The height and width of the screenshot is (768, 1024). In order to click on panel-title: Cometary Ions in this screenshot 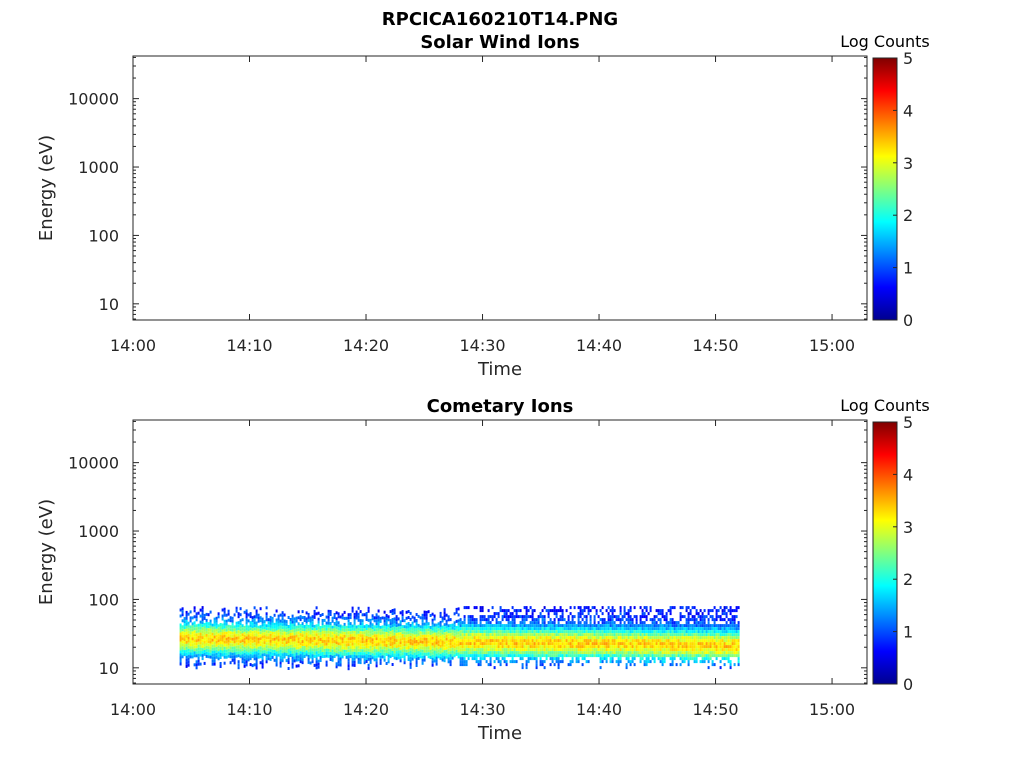, I will do `click(500, 406)`.